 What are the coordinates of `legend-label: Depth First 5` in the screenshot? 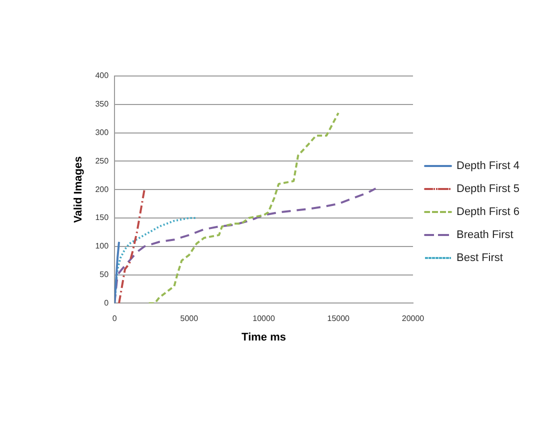 It's located at (488, 189).